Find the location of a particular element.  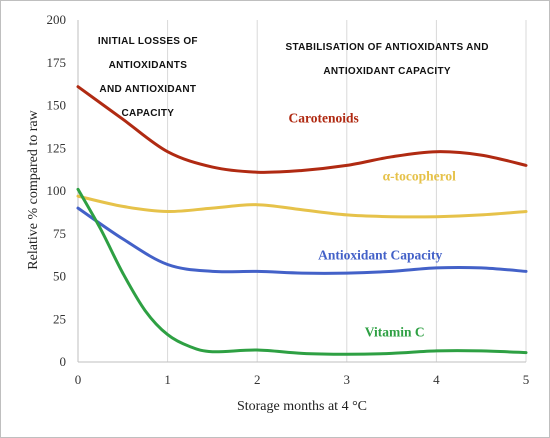

x-tick-labels: 0 1 2 3 4 5 is located at coordinates (302, 379).